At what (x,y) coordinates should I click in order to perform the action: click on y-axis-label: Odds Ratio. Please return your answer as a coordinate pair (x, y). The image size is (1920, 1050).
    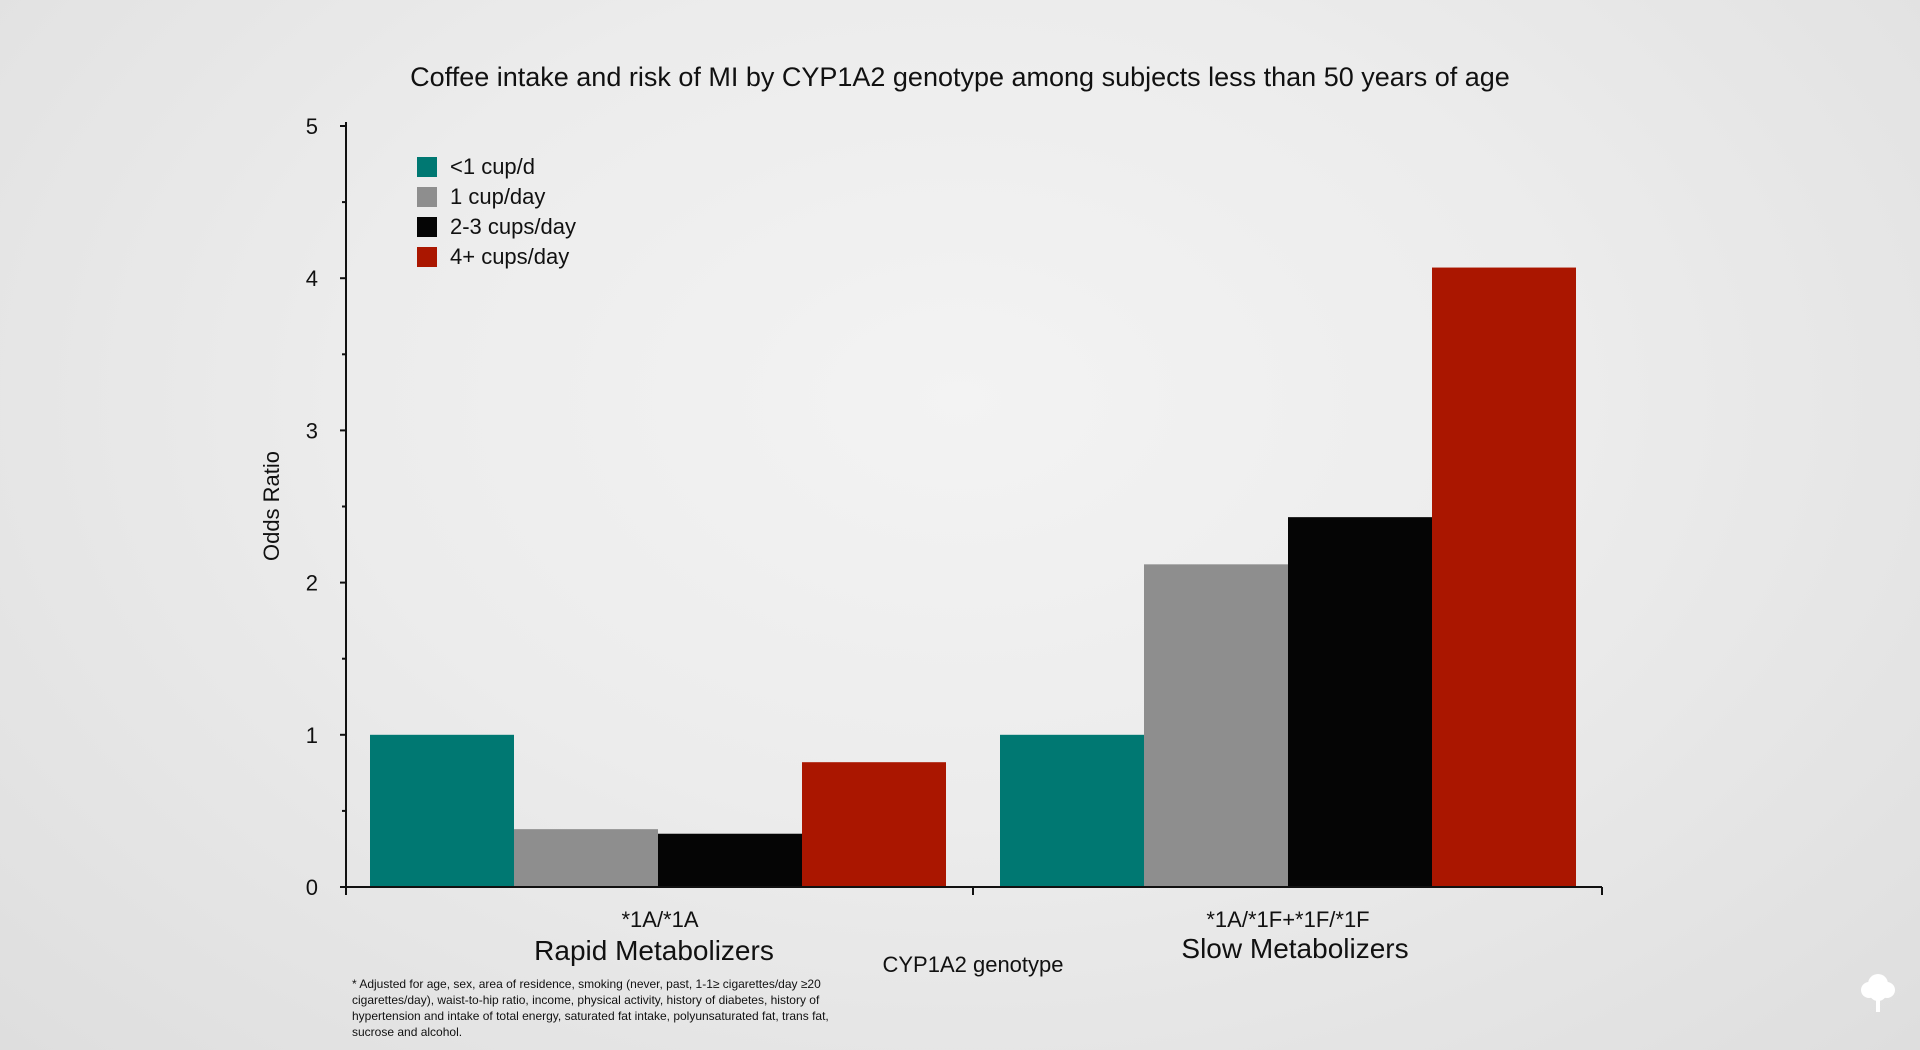
    Looking at the image, I should click on (271, 506).